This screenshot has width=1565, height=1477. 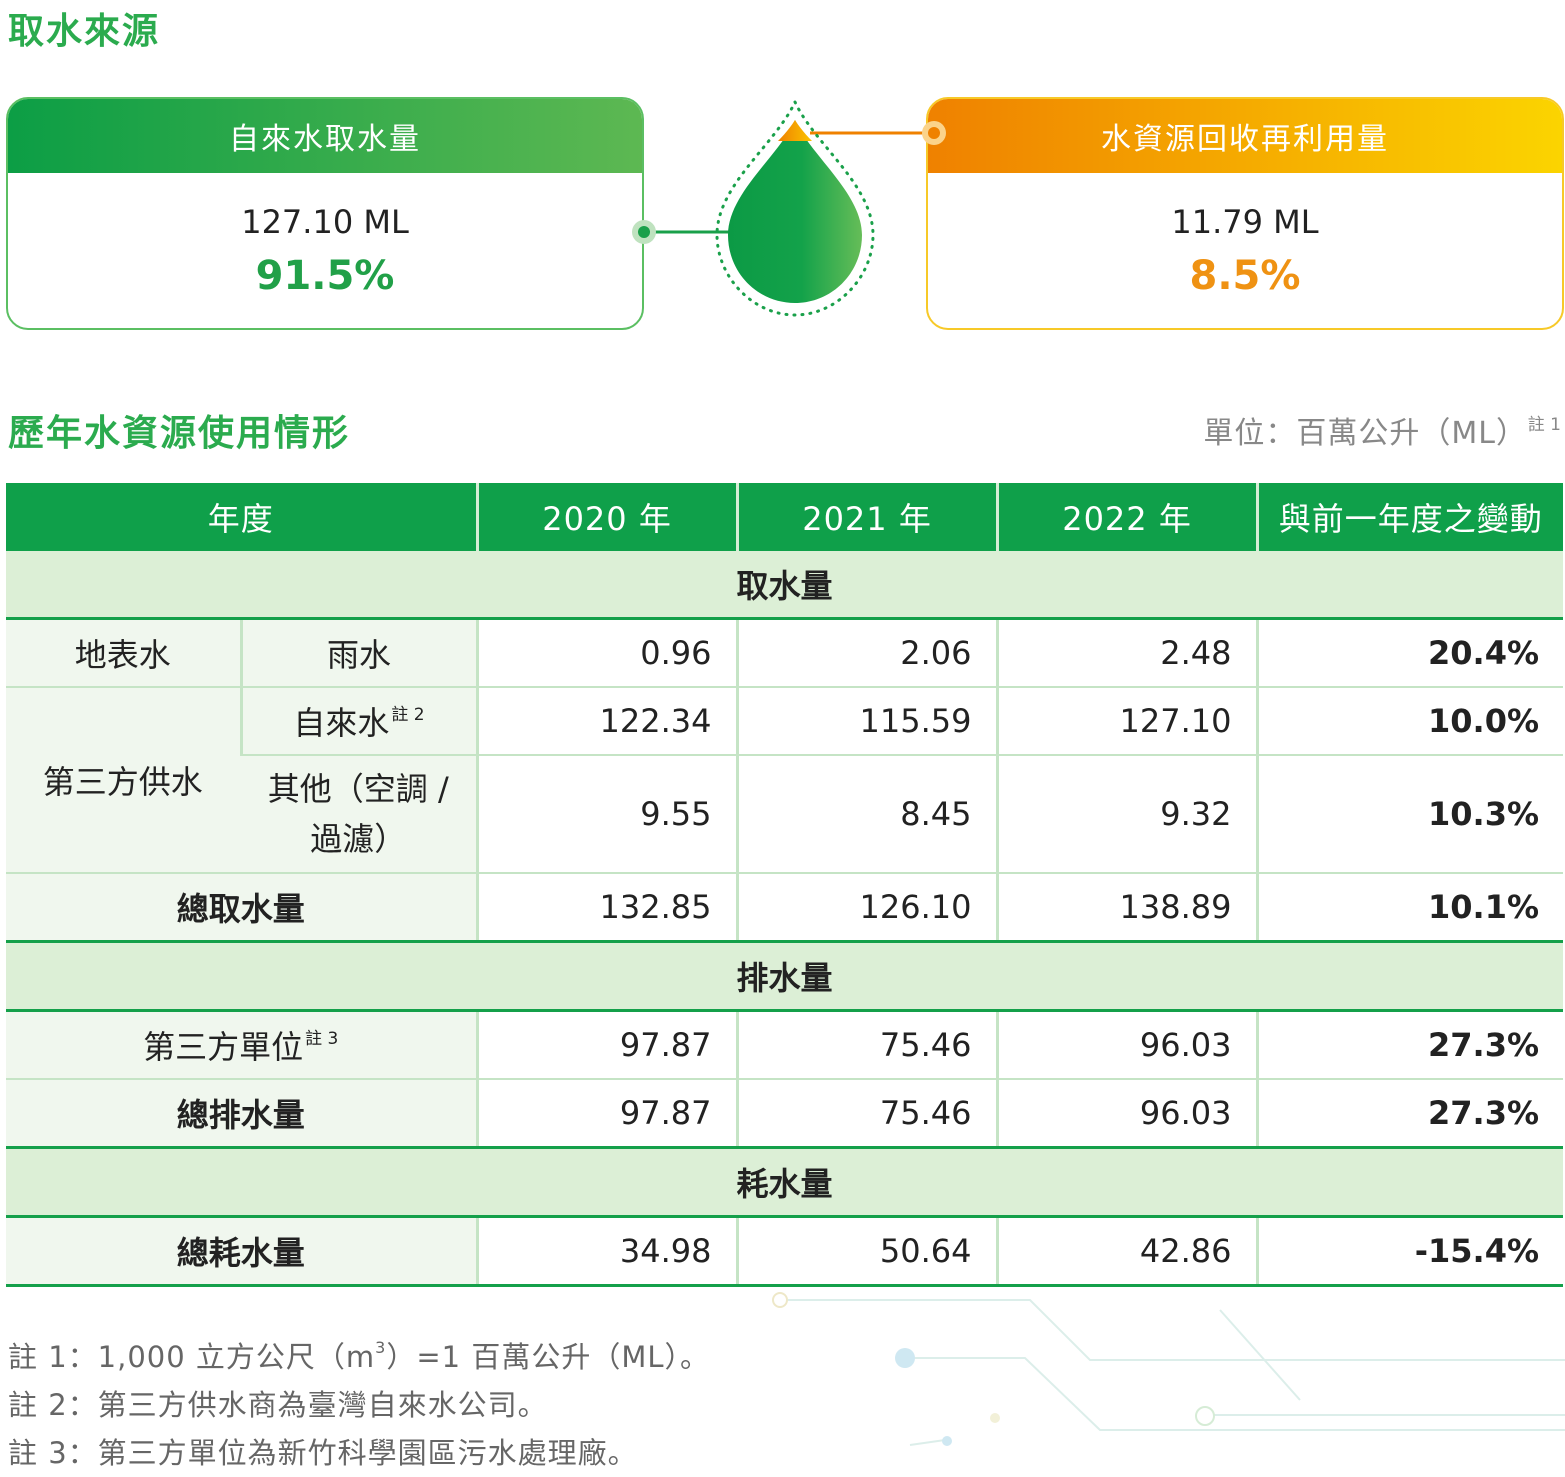 What do you see at coordinates (323, 1453) in the screenshot?
I see `footnote-3: 註 3：第三方單位為新竹科學園區污水處理廠。` at bounding box center [323, 1453].